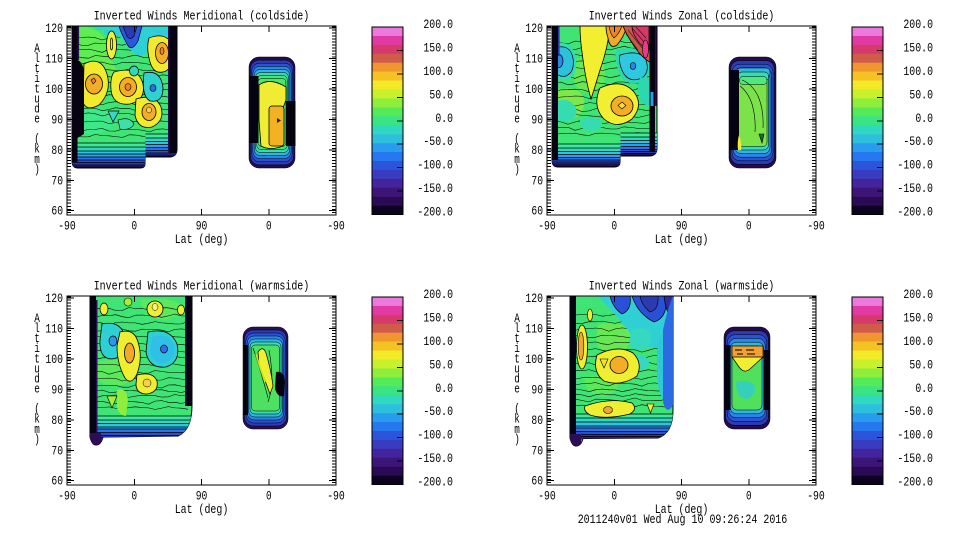 The width and height of the screenshot is (960, 540). What do you see at coordinates (202, 286) in the screenshot?
I see `svg-text:Inverted Winds Meridional (war: Inverted Winds Meridional (warmside)` at bounding box center [202, 286].